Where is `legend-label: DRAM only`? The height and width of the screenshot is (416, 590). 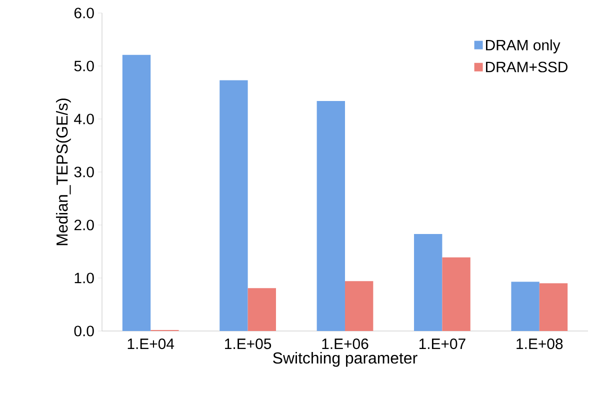 legend-label: DRAM only is located at coordinates (523, 46).